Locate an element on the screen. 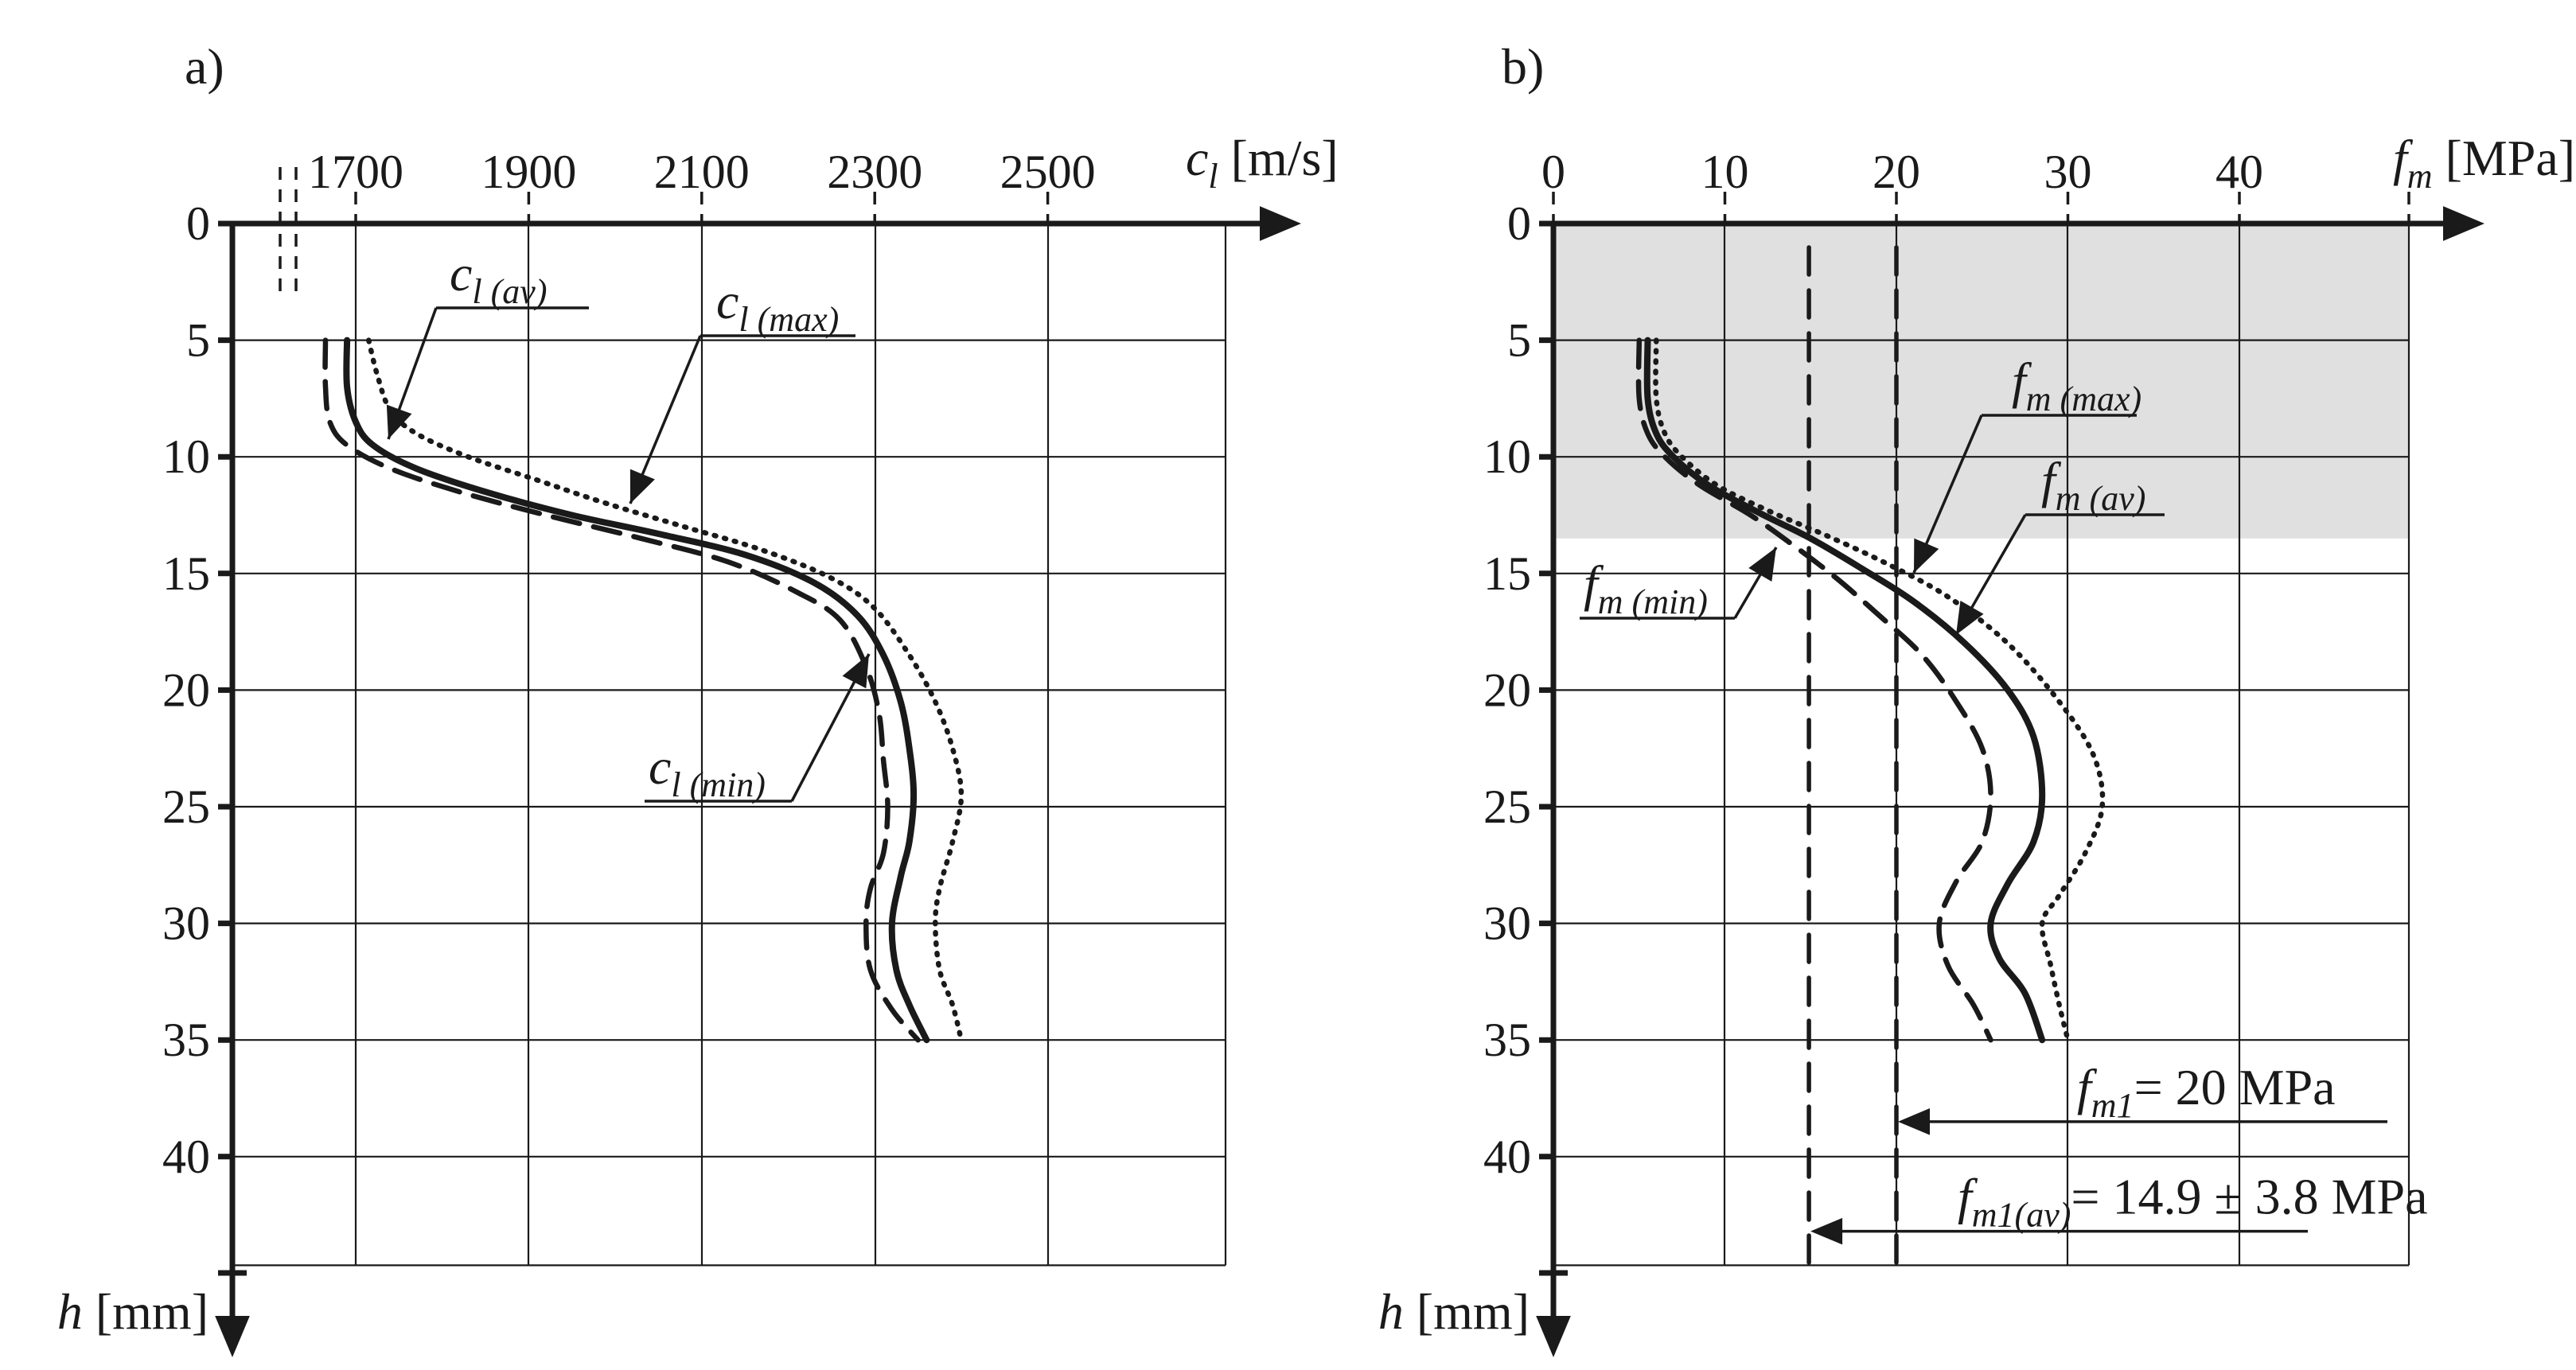  shade-layer is located at coordinates (1981, 381).